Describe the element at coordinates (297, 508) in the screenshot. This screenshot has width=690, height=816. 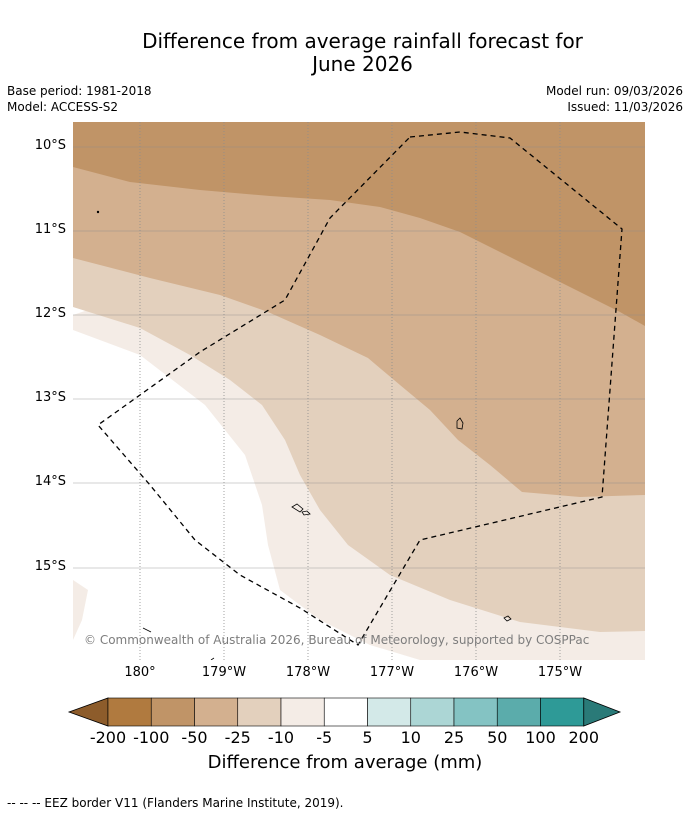
I see `island-futuna` at that location.